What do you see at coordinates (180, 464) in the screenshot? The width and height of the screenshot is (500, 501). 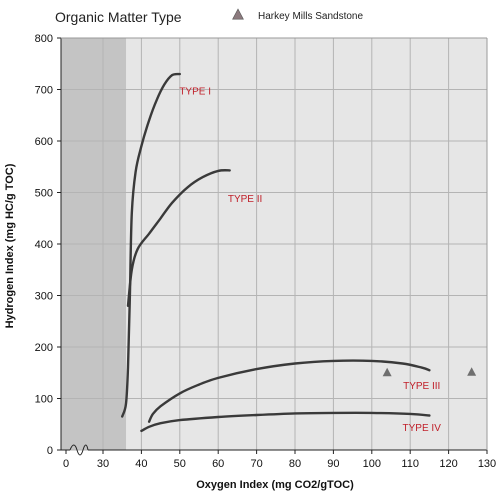 I see `x-tick-label: 50` at bounding box center [180, 464].